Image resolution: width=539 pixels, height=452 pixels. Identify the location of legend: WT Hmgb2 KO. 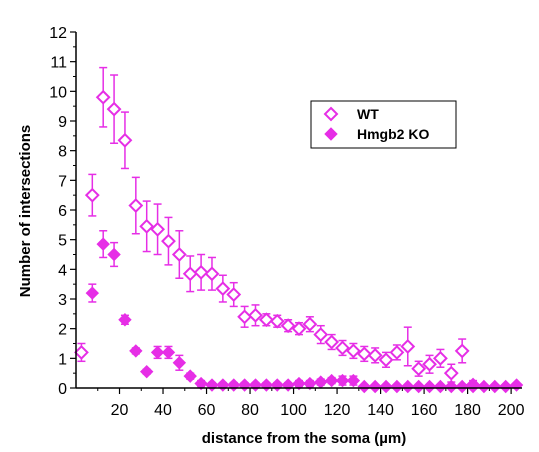
(383, 124).